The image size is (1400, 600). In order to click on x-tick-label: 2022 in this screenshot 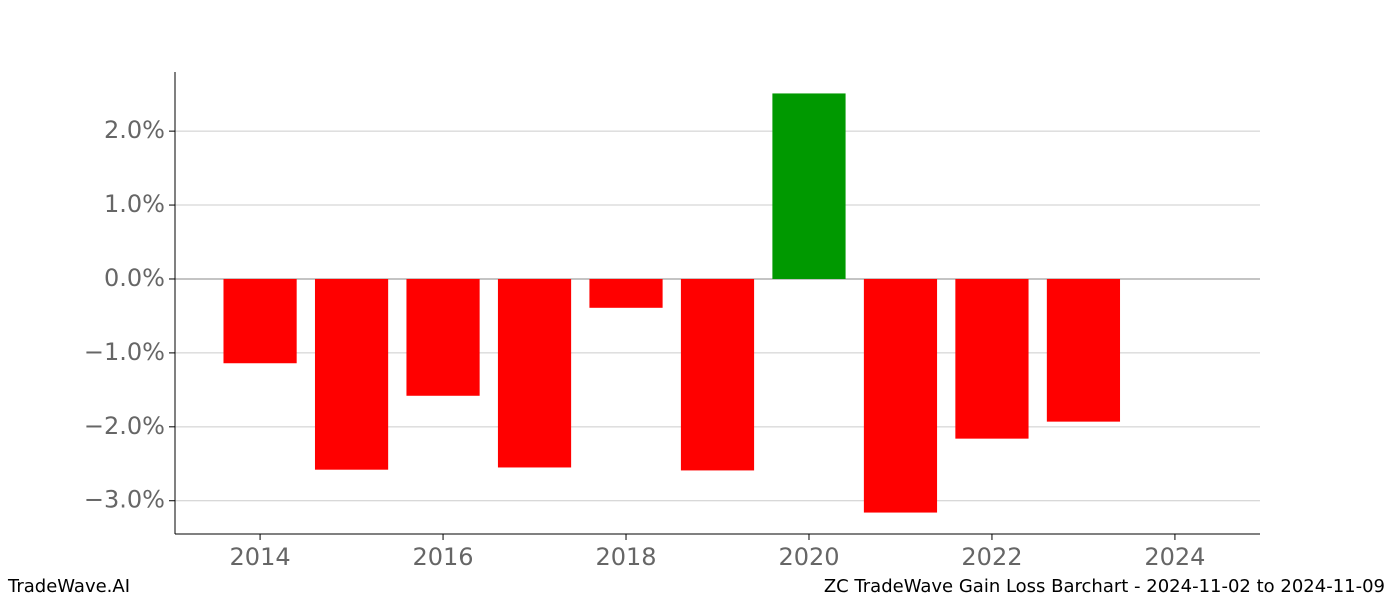, I will do `click(991, 557)`.